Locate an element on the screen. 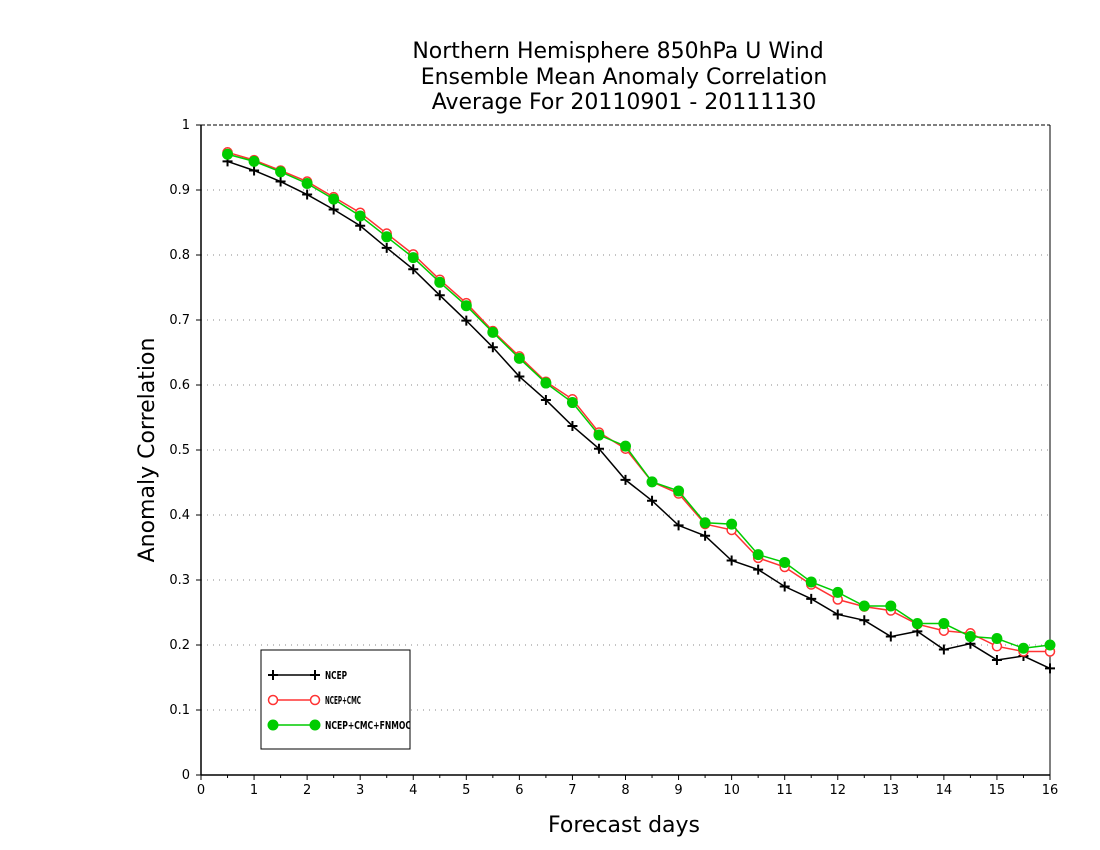 Image resolution: width=1100 pixels, height=850 pixels. x-tick-label-7: 7 is located at coordinates (572, 790).